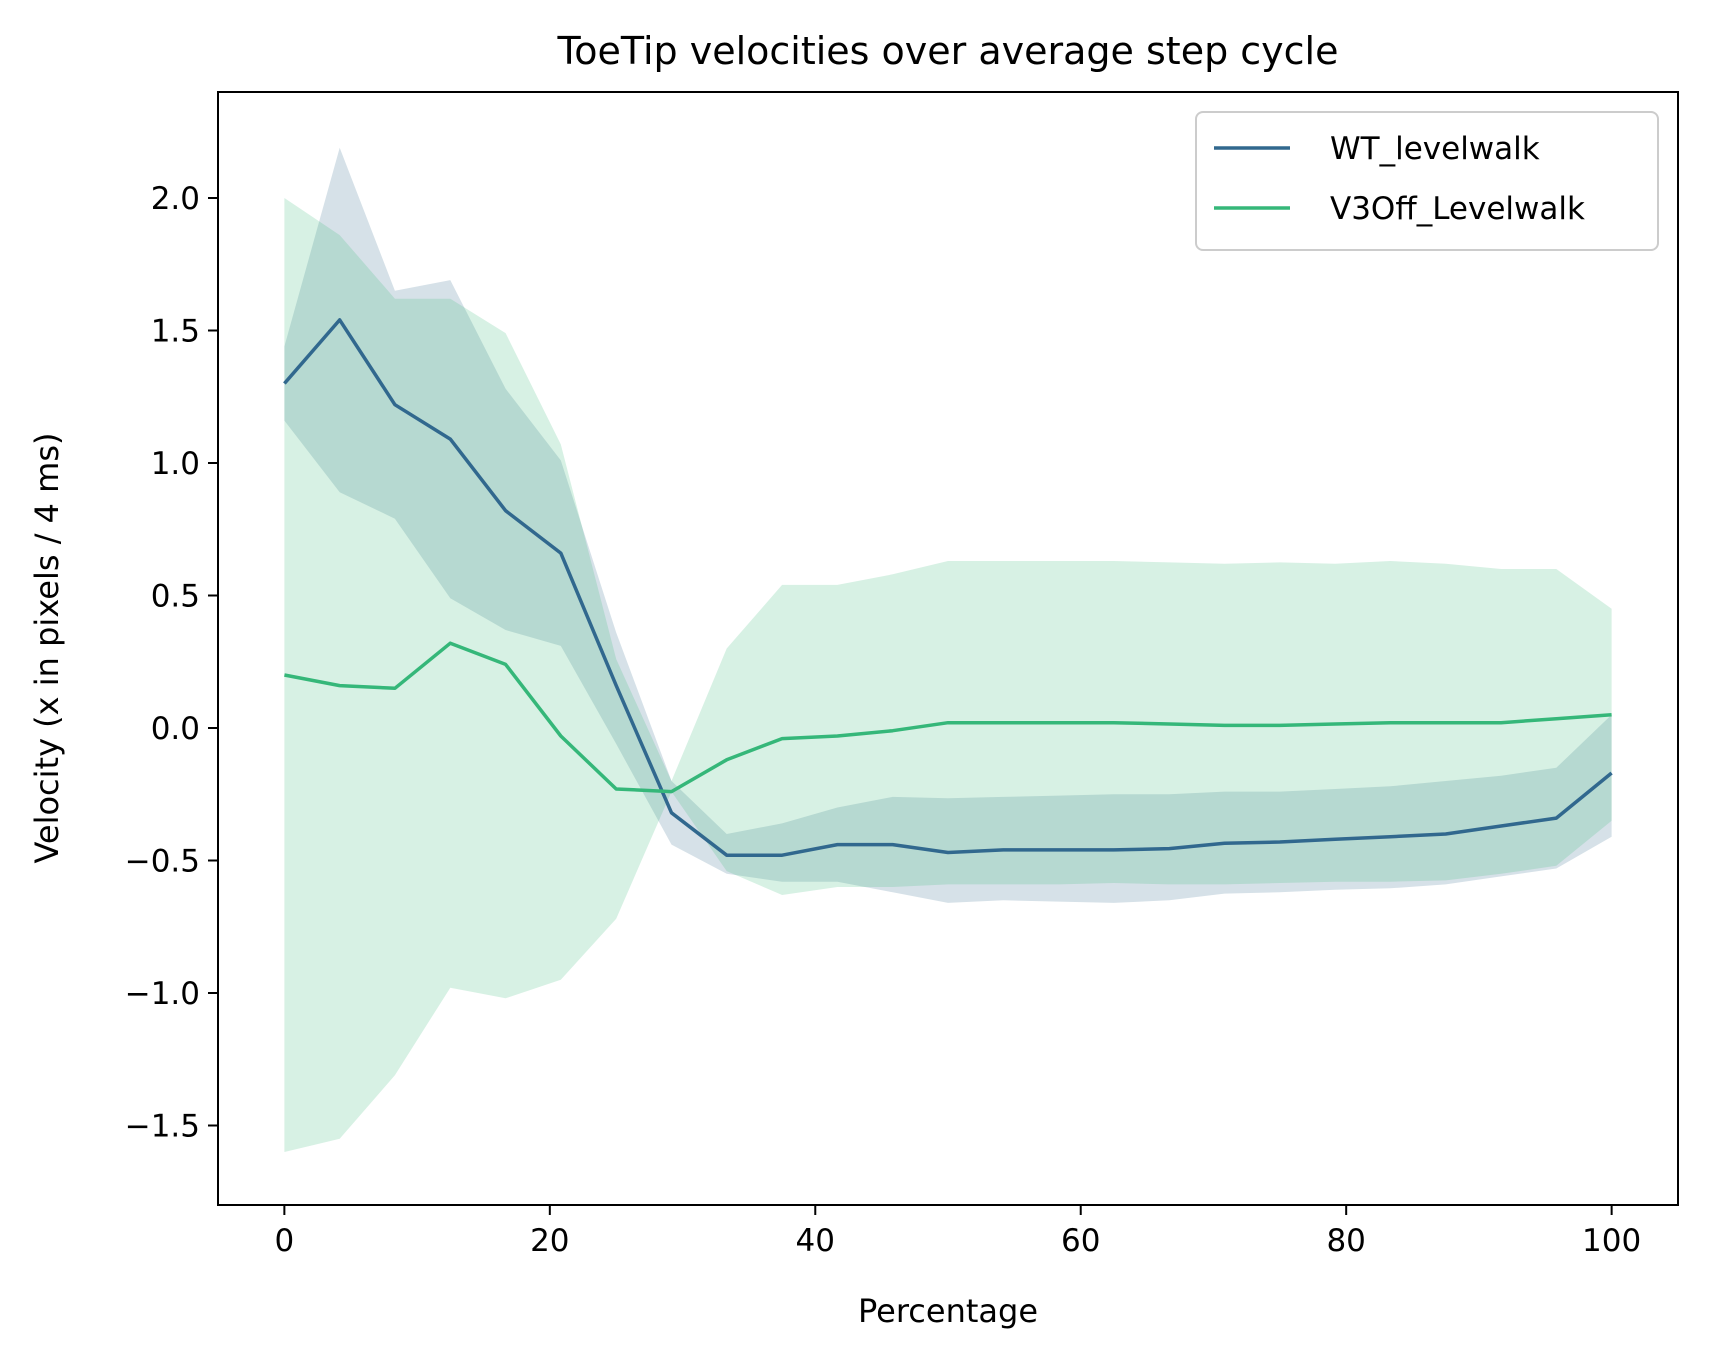 Image resolution: width=1734 pixels, height=1357 pixels. Describe the element at coordinates (171, 663) in the screenshot. I see `y-axis-ticks: −1.5 −1.0 −0.5 0.0 0.5 1.0 1.5 2.0` at that location.